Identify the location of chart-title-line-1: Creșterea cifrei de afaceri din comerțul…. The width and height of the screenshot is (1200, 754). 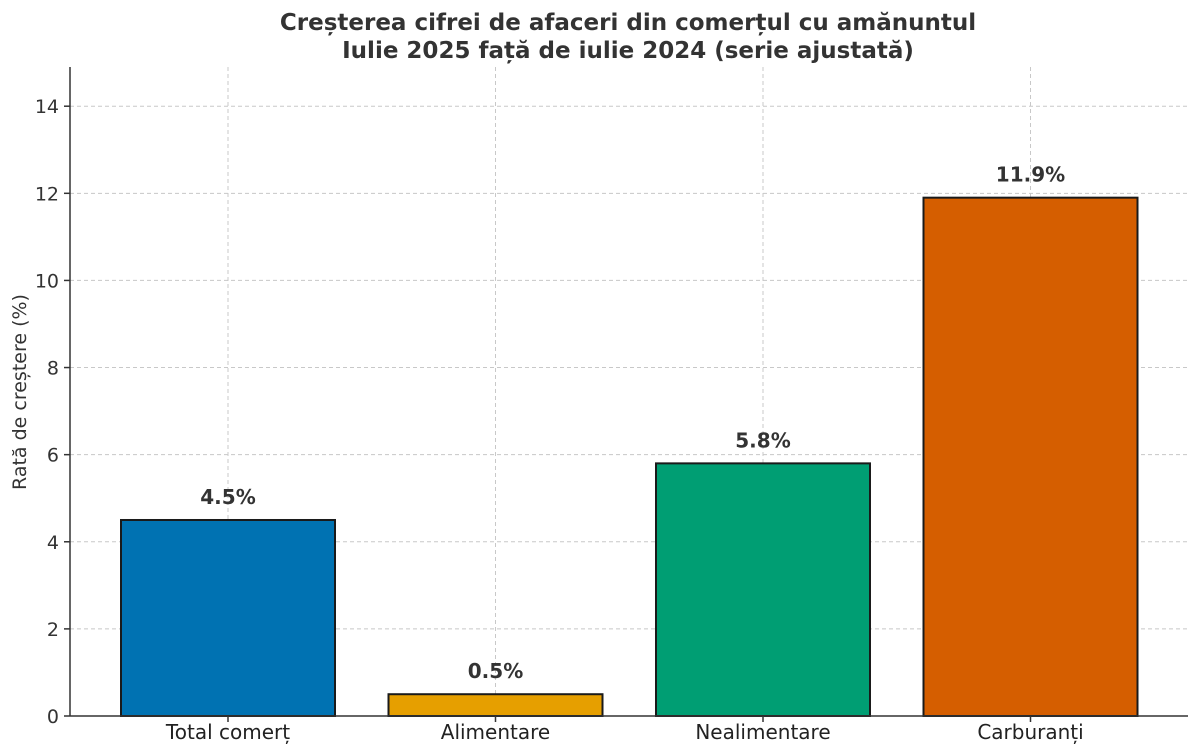
(628, 23).